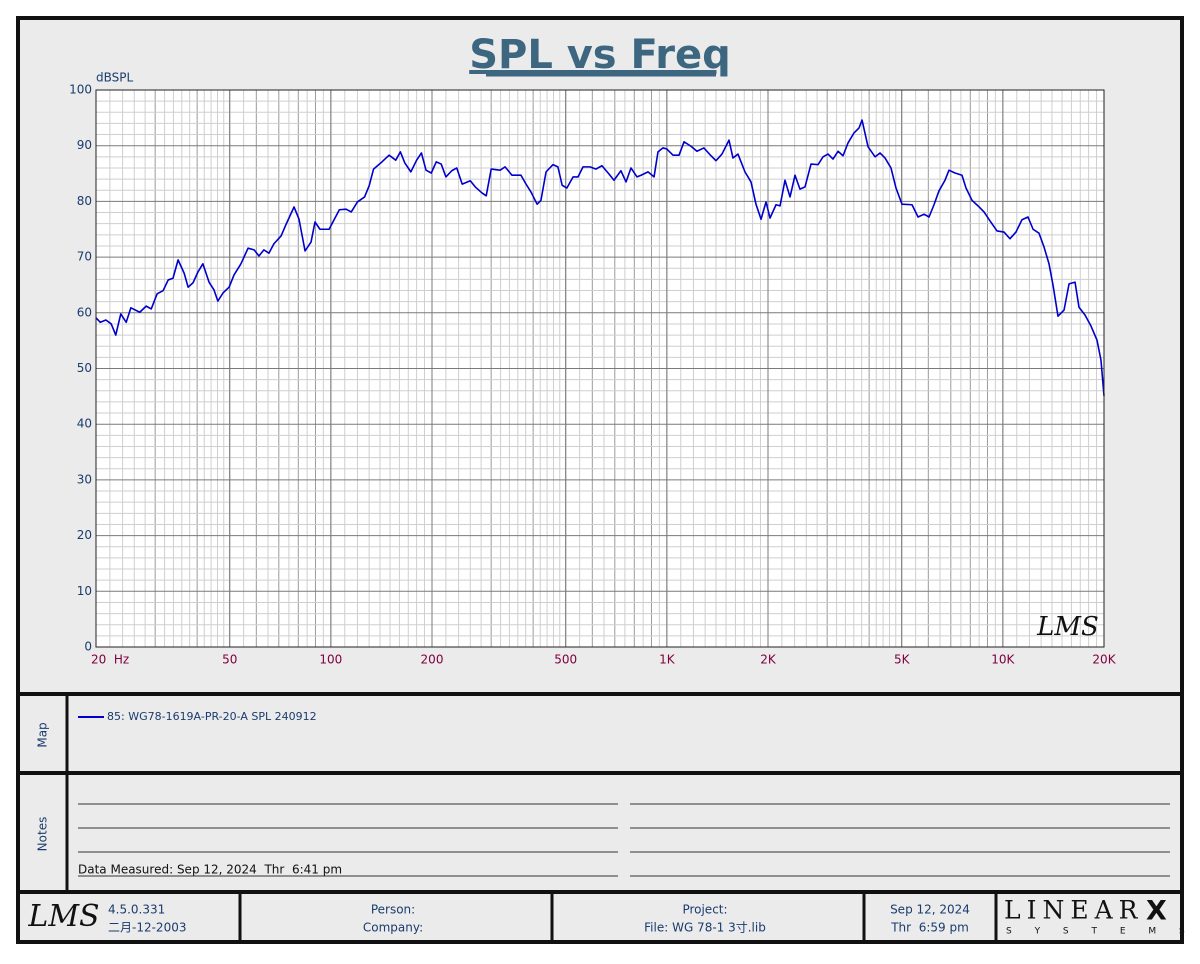 The width and height of the screenshot is (1200, 964). I want to click on note-lines, so click(624, 840).